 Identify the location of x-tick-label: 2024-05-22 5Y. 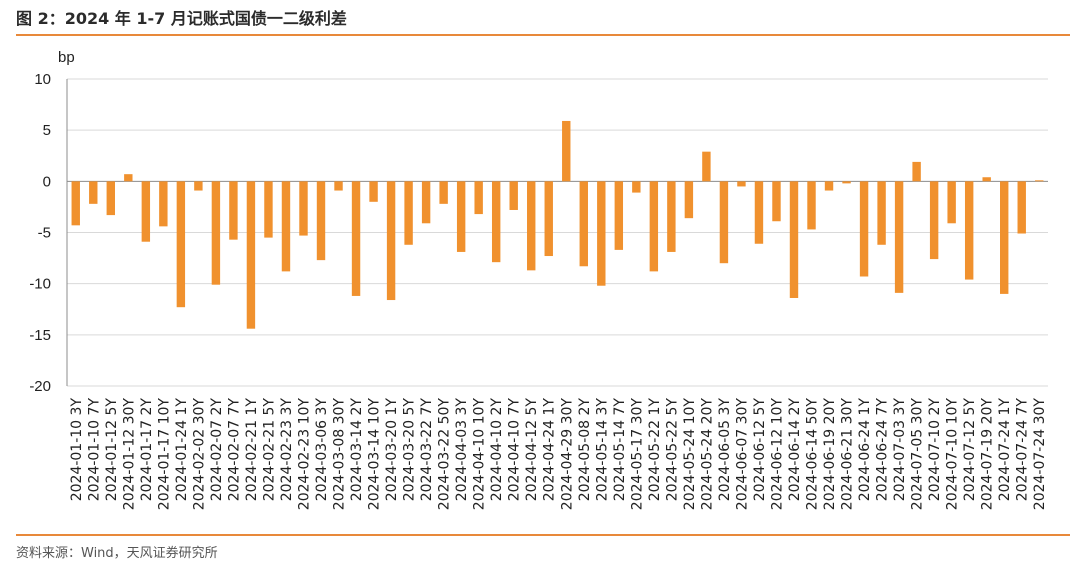
(672, 450).